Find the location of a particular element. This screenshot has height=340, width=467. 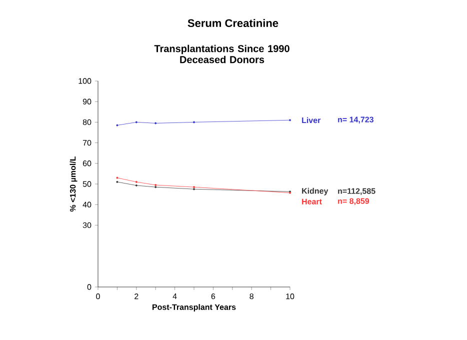

chart-subtitle: Transplantations Since 1990 Deceased Donors is located at coordinates (222, 54).